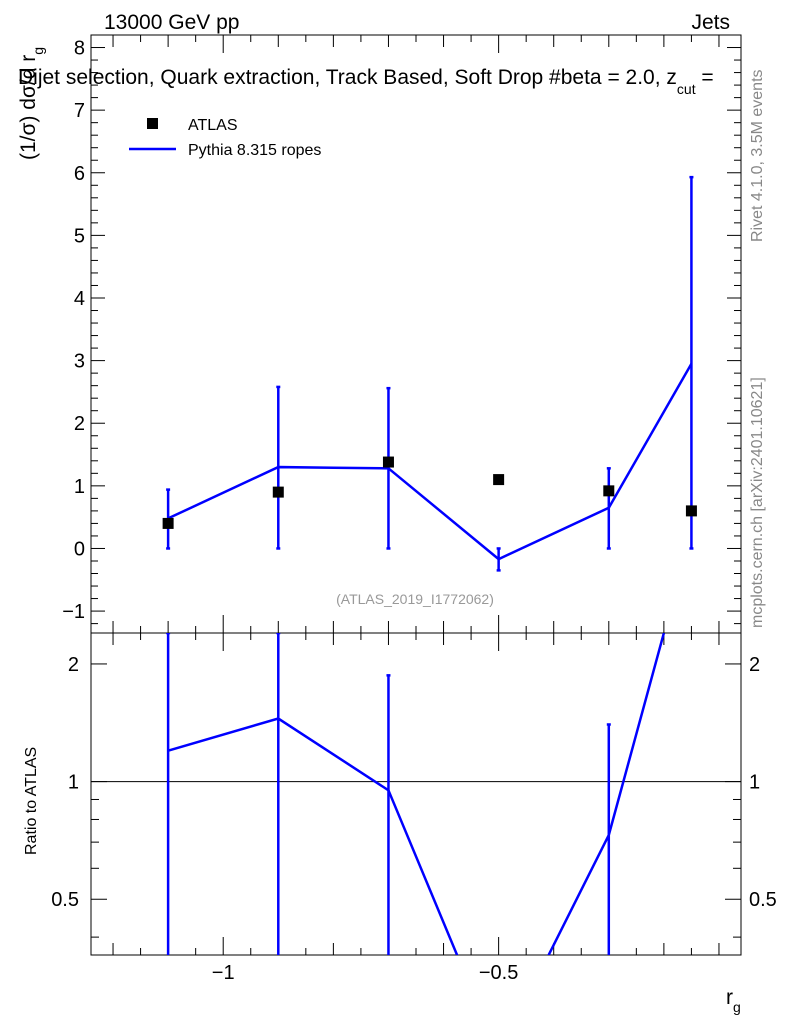 This screenshot has height=1024, width=786. I want to click on legend-pythia-label: Pythia 8.315 ropes, so click(254, 150).